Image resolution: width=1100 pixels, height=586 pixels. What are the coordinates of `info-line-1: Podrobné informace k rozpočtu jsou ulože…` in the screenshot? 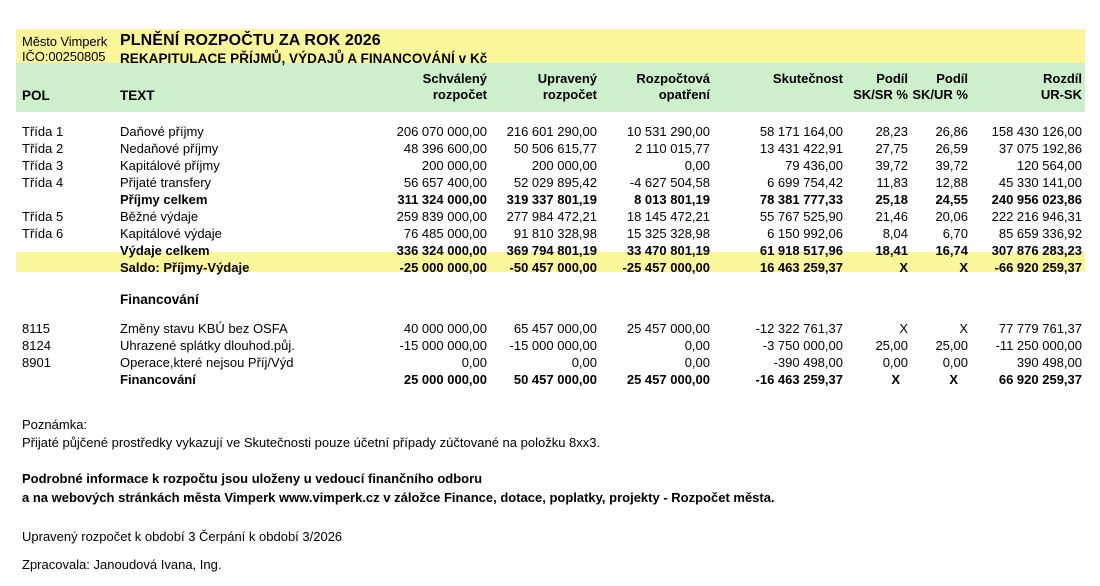 It's located at (252, 478).